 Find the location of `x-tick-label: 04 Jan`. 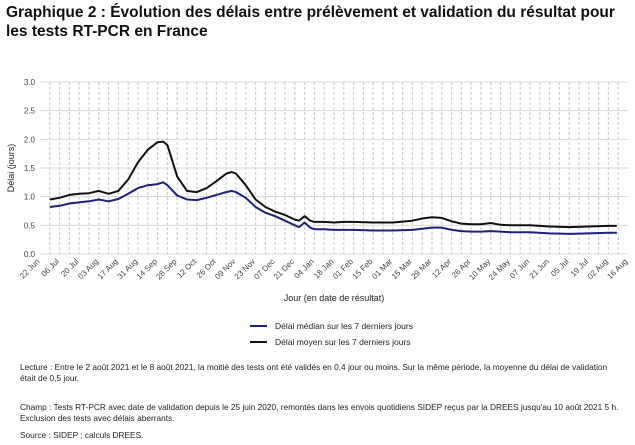

x-tick-label: 04 Jan is located at coordinates (303, 268).